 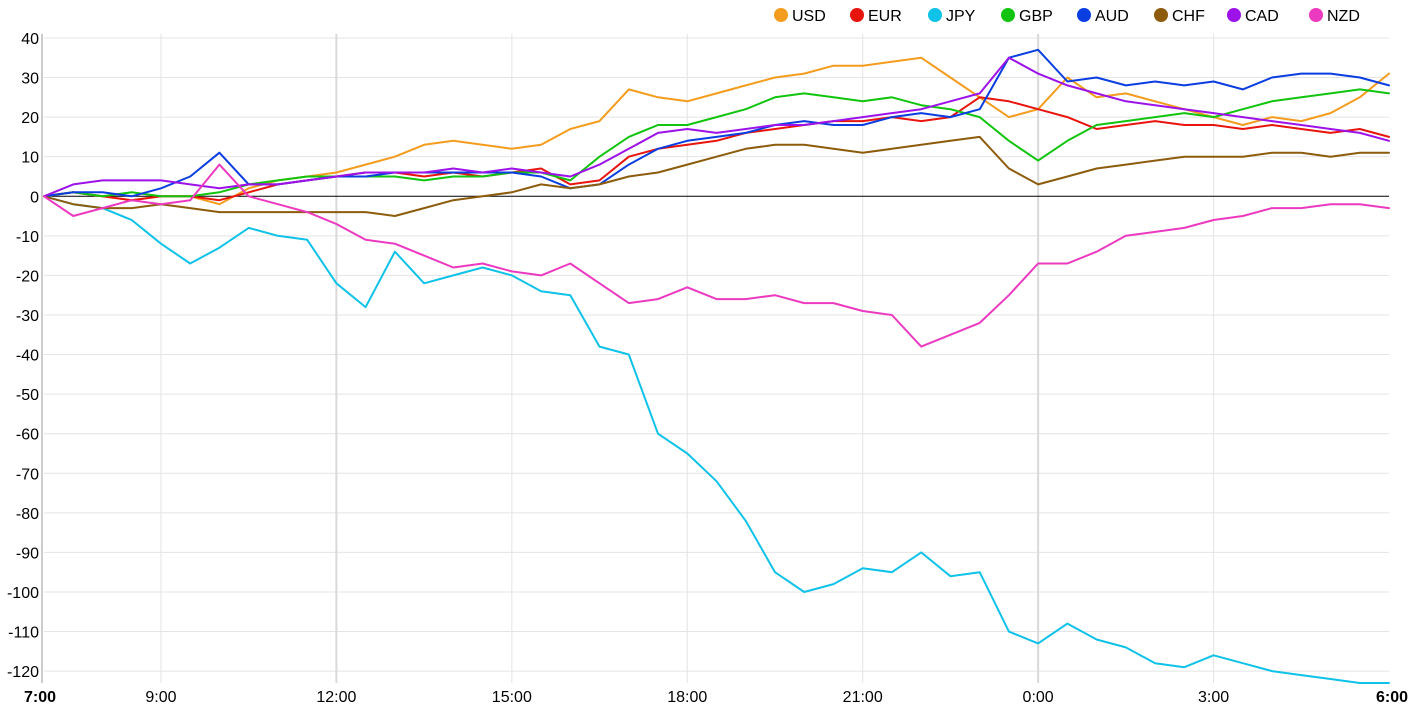 What do you see at coordinates (1112, 16) in the screenshot?
I see `legend-label: AUD` at bounding box center [1112, 16].